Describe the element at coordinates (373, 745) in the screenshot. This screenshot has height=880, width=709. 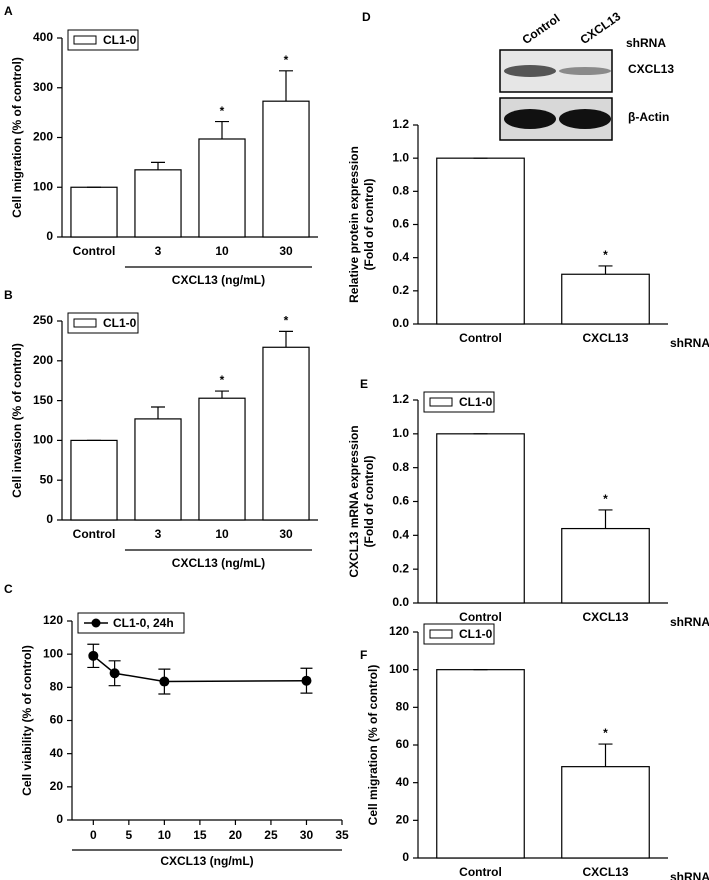
I see `y-axis-label: Cell migration (% of control)` at that location.